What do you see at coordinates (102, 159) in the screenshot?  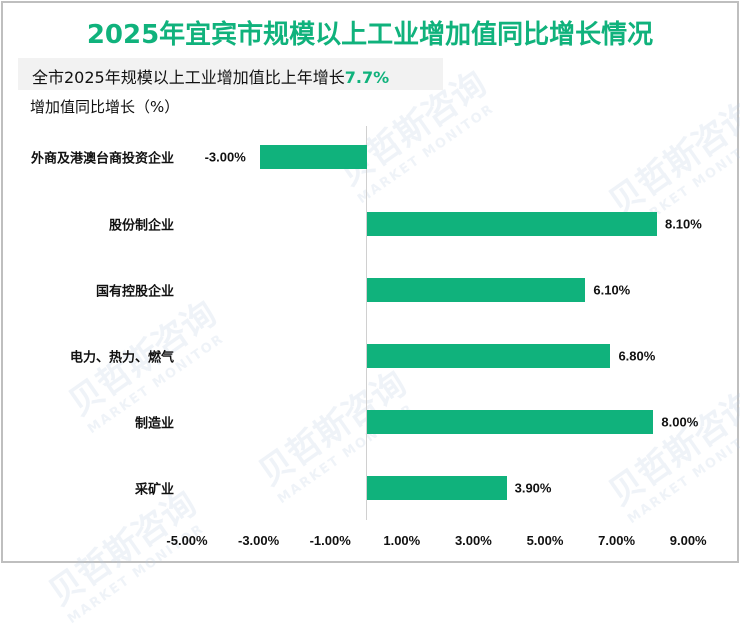 I see `category-label: 外商及港澳台商投资企业` at bounding box center [102, 159].